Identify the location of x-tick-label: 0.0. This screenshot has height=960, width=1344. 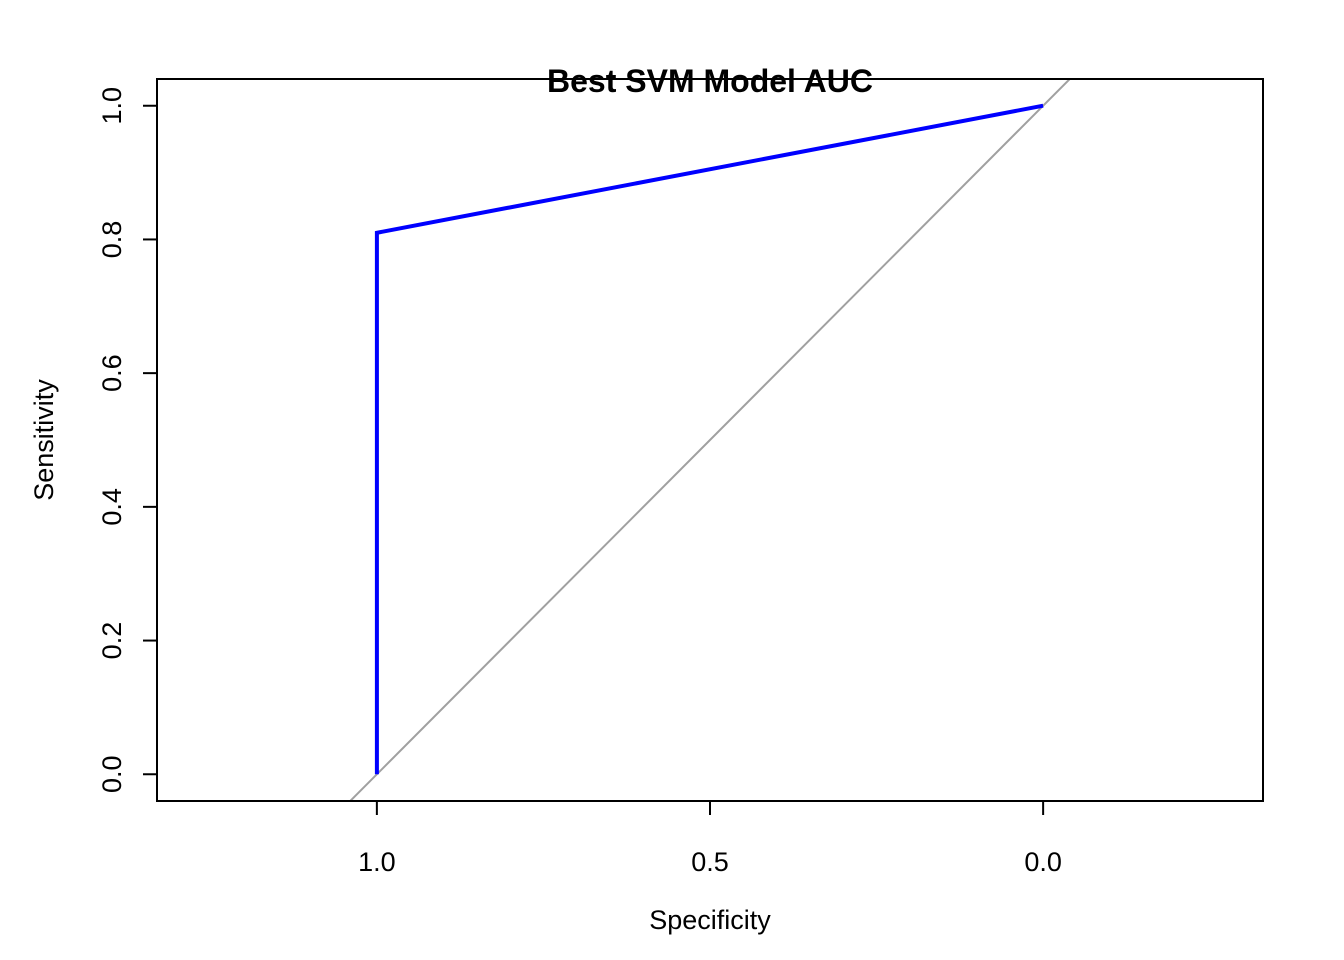
(1043, 862).